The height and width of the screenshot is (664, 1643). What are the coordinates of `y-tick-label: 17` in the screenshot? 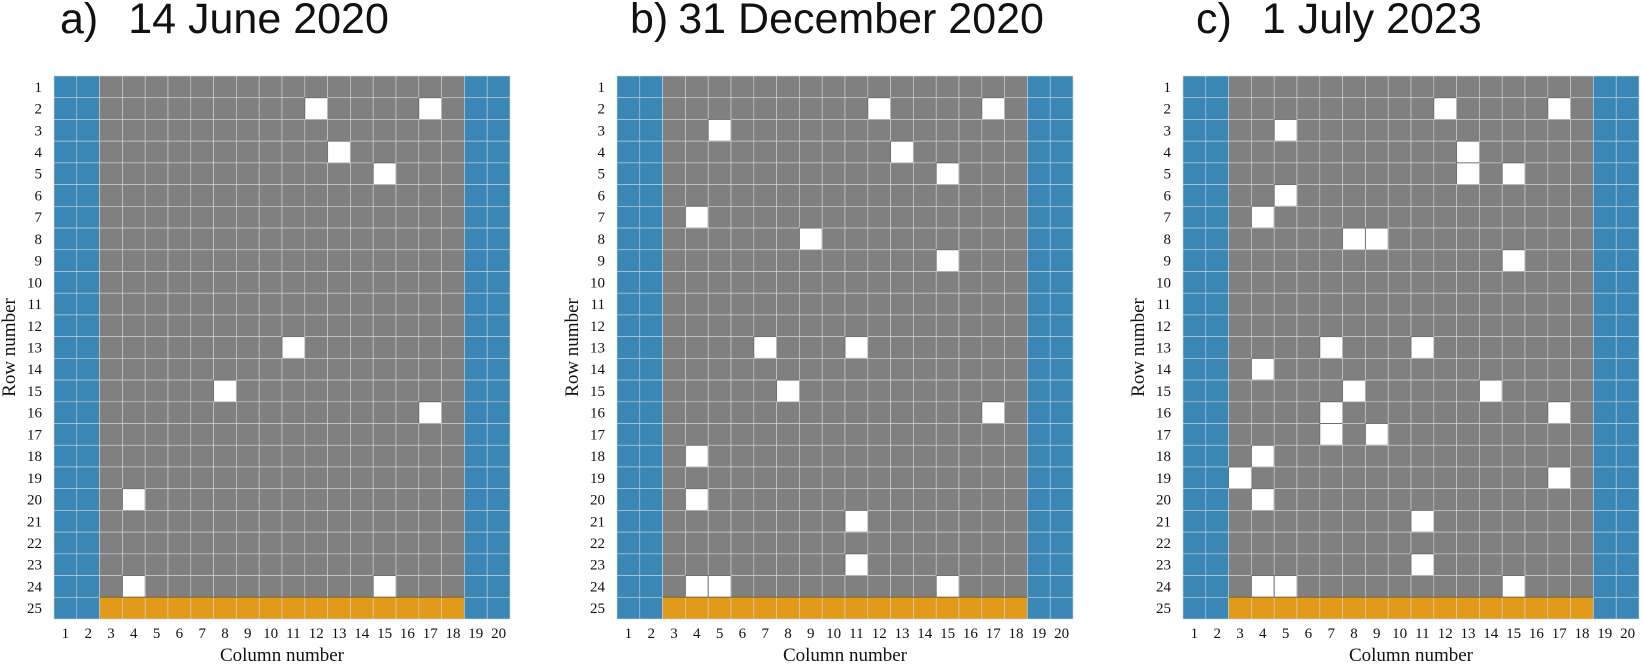 It's located at (598, 435).